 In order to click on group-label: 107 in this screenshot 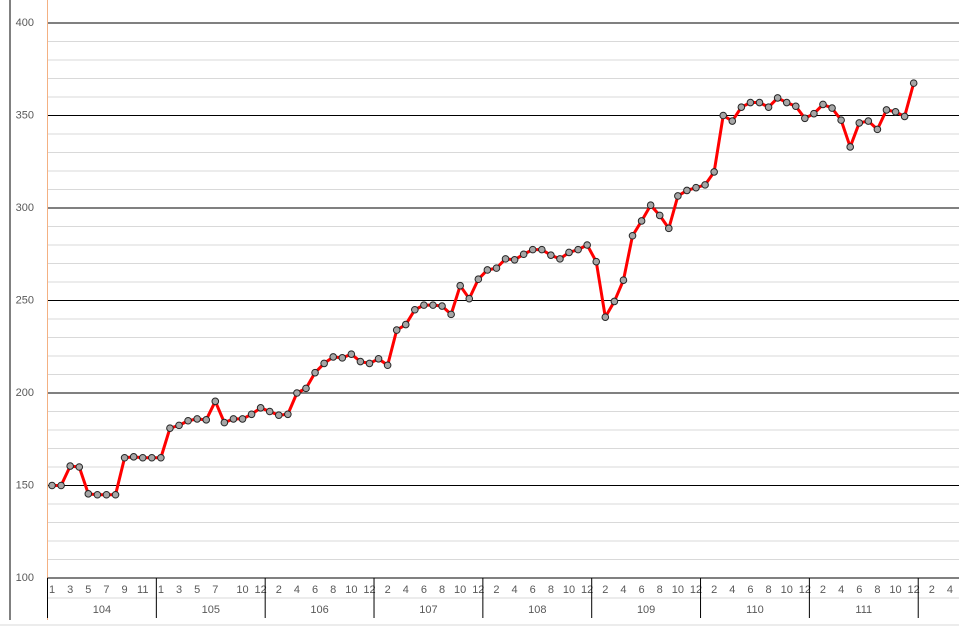, I will do `click(428, 610)`.